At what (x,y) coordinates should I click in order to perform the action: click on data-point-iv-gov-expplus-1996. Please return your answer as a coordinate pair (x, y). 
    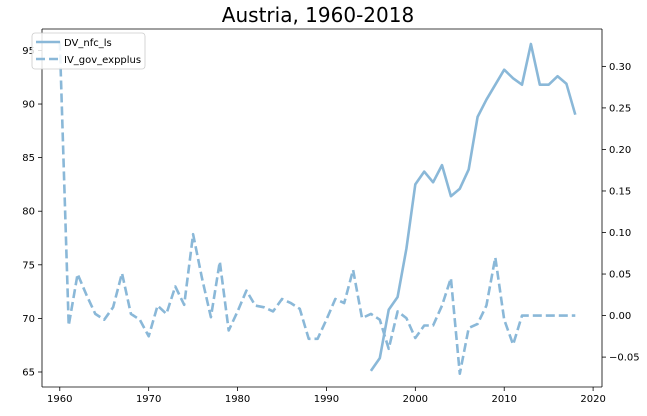
    Looking at the image, I should click on (380, 319).